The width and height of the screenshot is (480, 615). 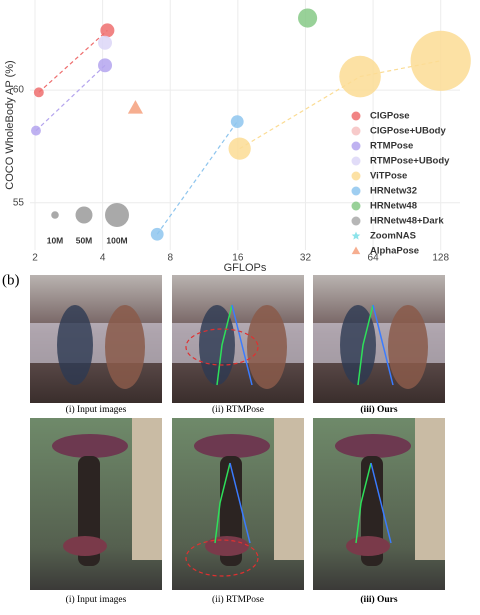 I want to click on legend-label: HRNetw32, so click(x=393, y=191).